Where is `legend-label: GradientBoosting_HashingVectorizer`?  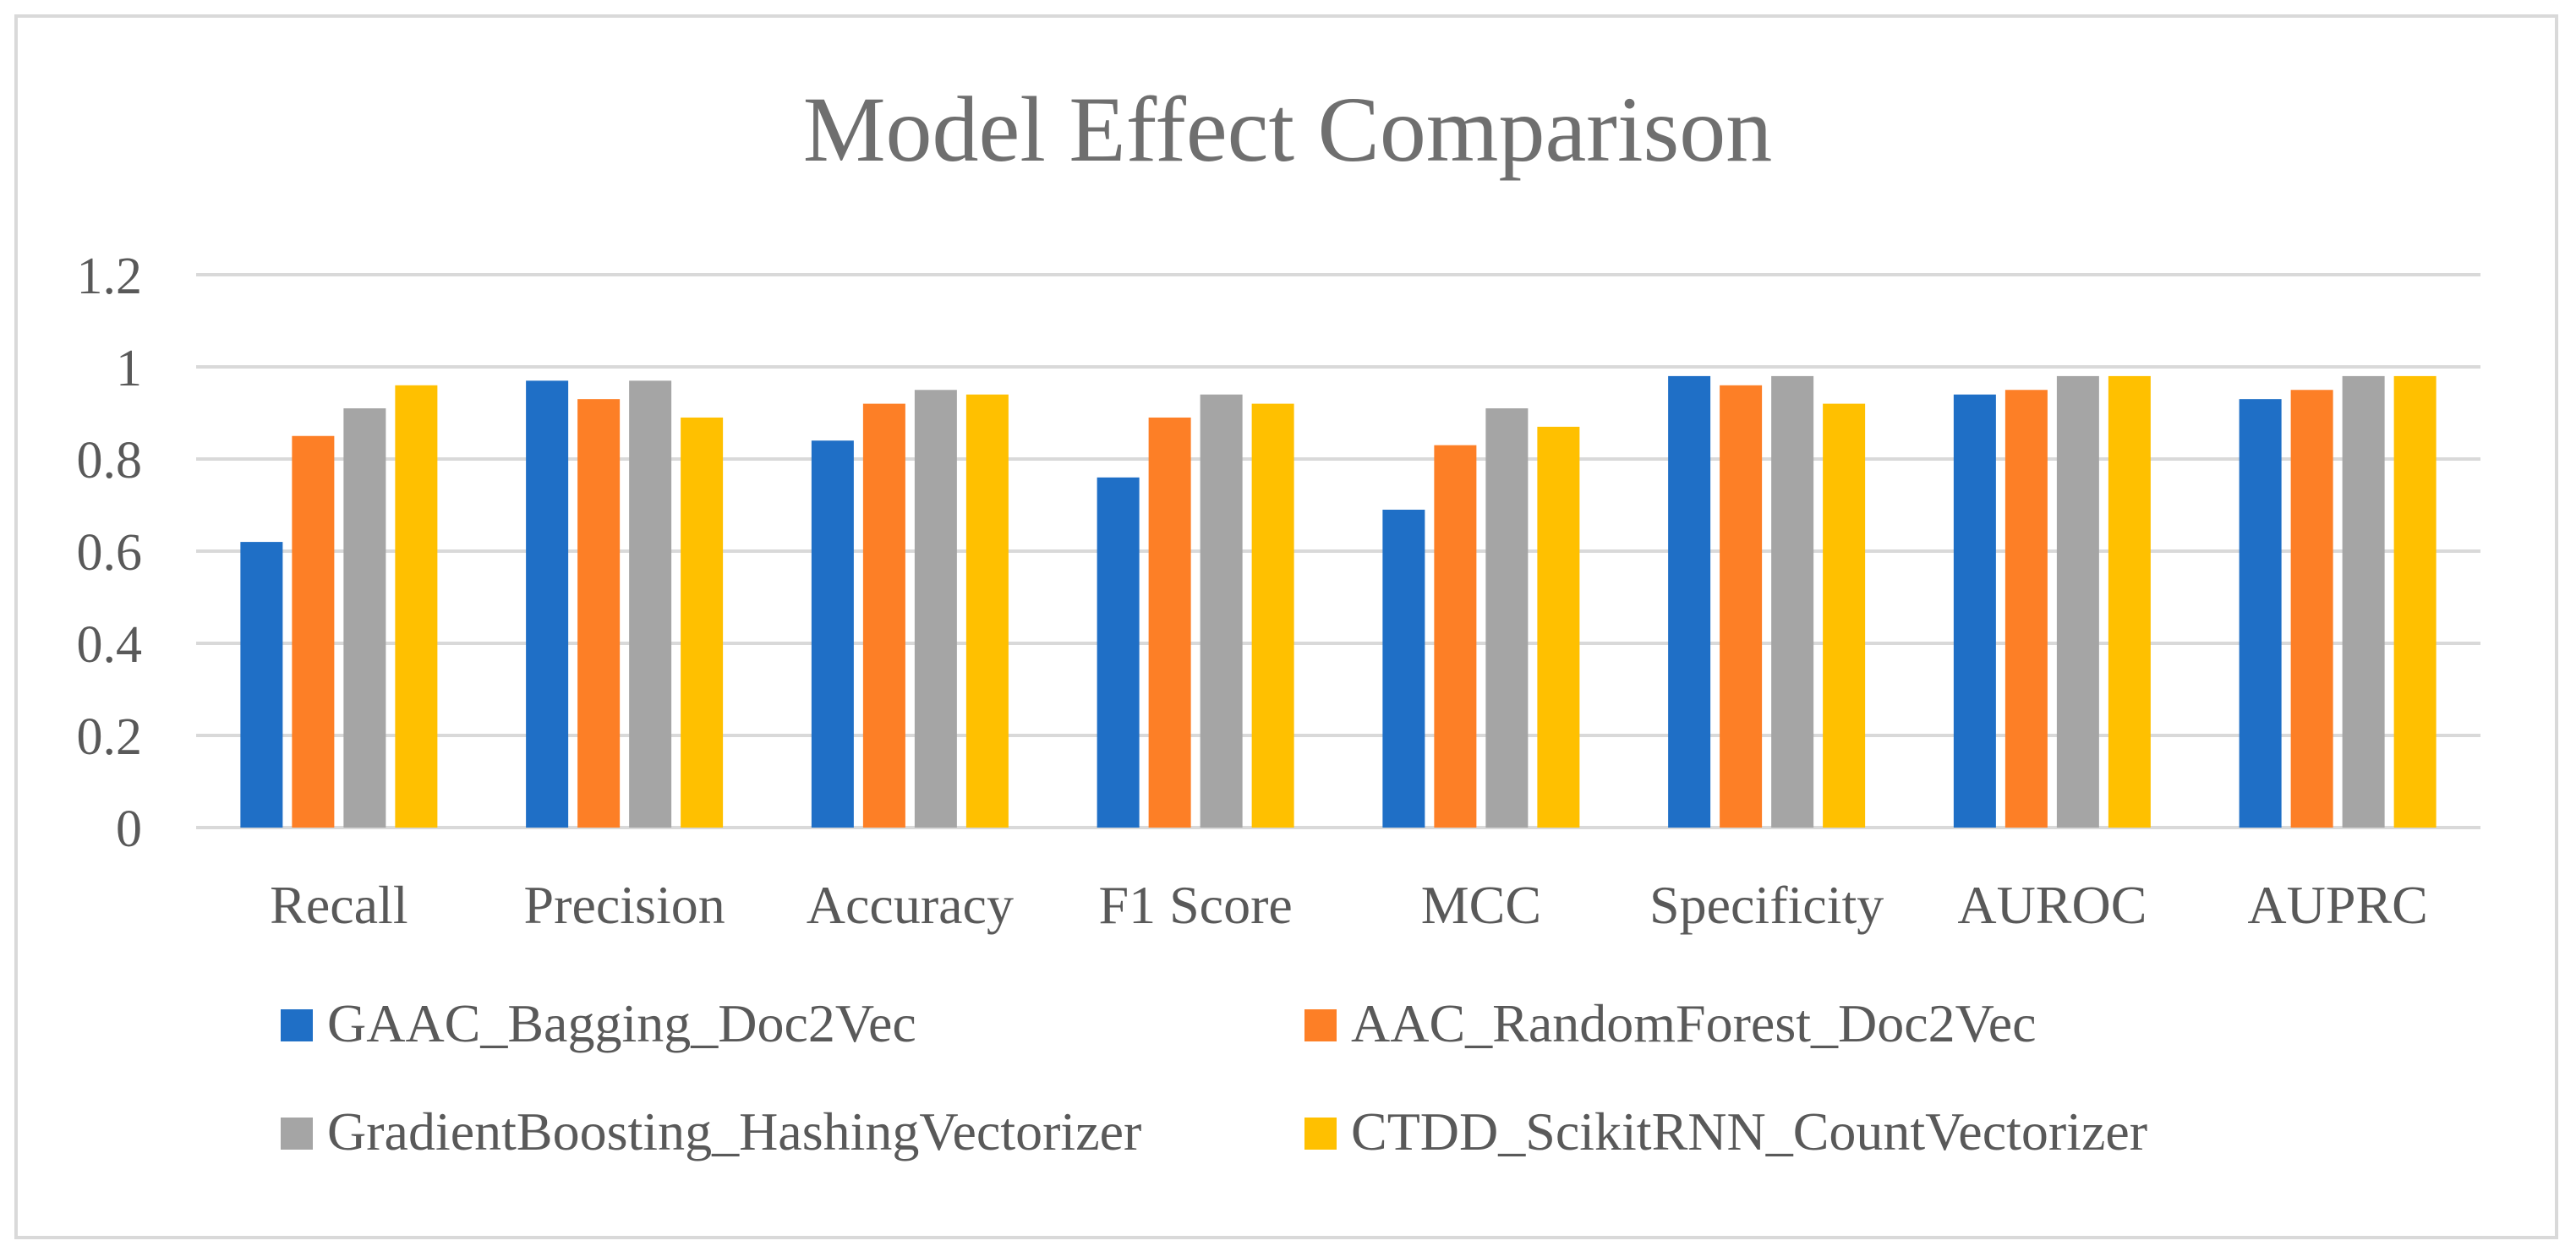
legend-label: GradientBoosting_HashingVectorizer is located at coordinates (734, 1131).